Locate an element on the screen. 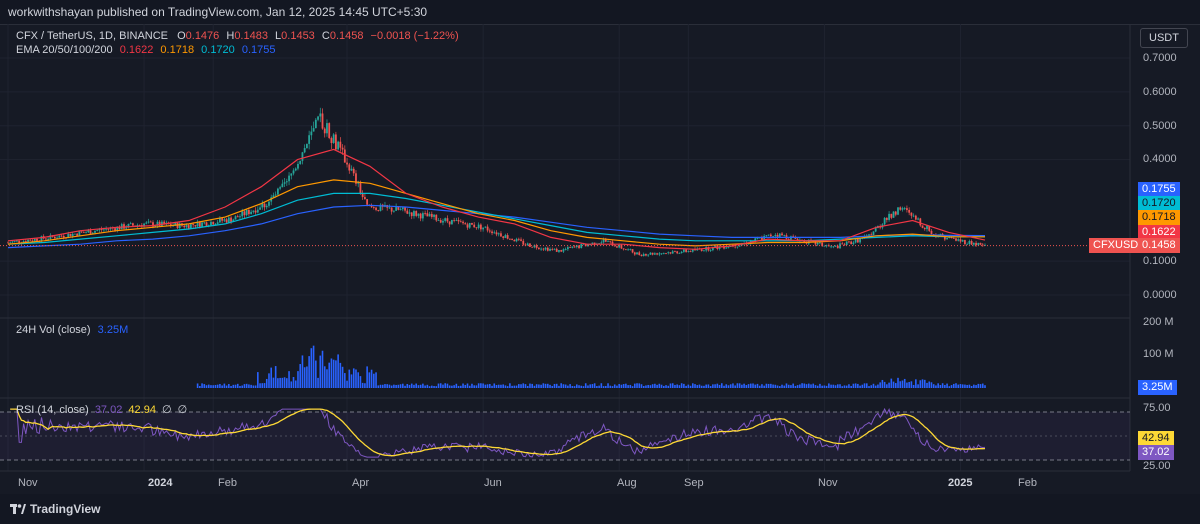 The width and height of the screenshot is (1200, 524). price-tick-010: 0.1000 is located at coordinates (1160, 261).